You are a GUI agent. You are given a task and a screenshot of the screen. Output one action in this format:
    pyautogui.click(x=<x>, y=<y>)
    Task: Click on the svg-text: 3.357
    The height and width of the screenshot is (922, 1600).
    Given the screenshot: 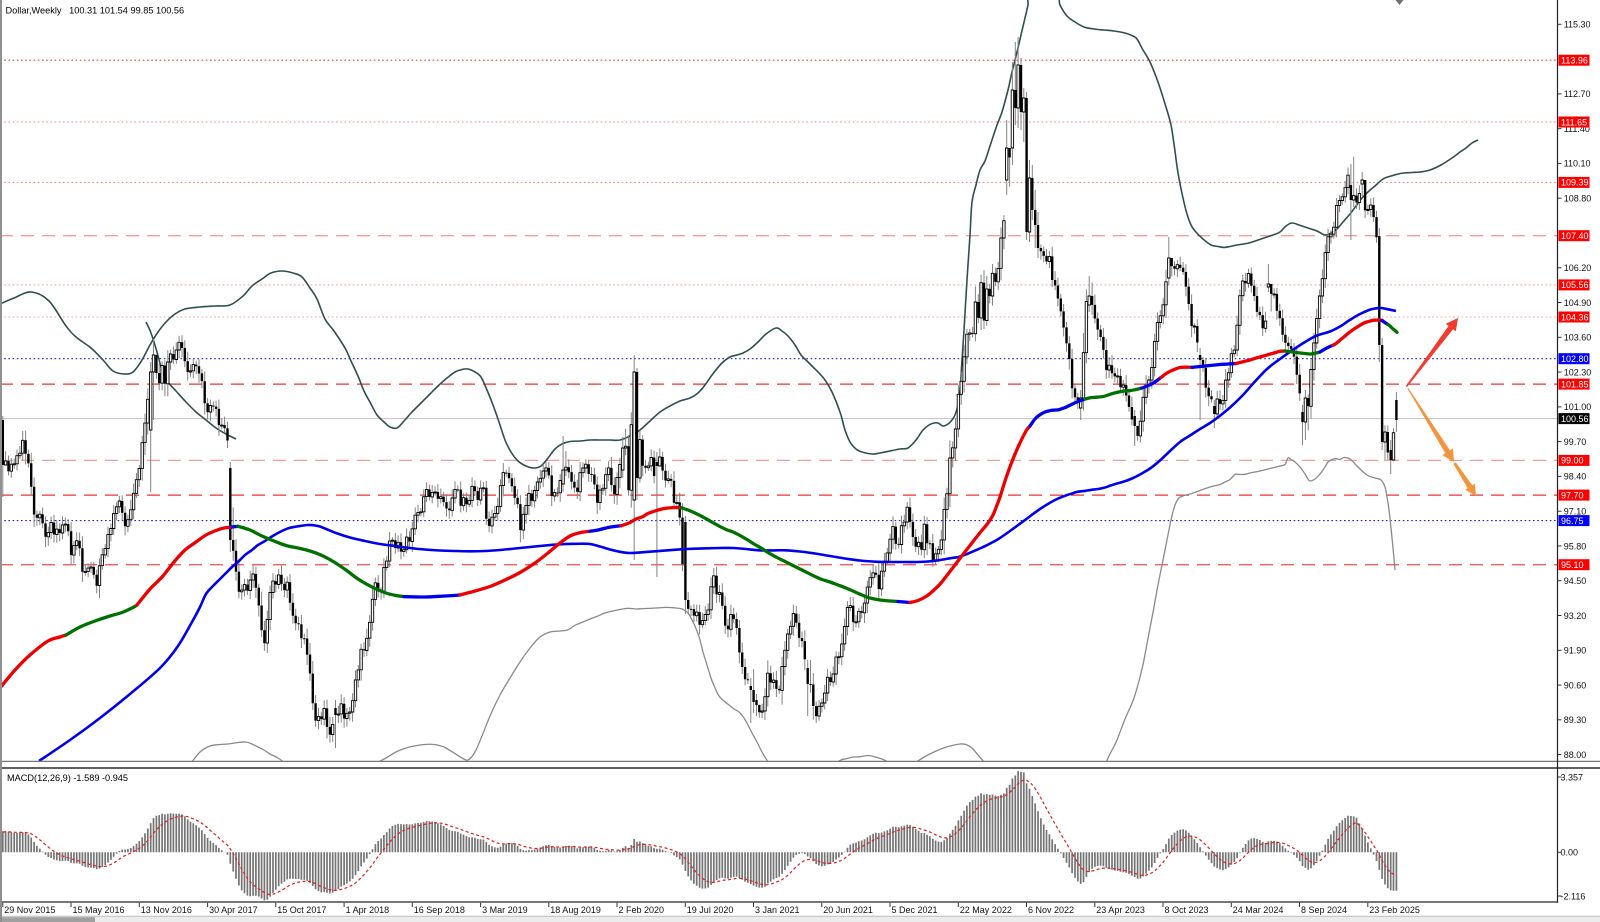 What is the action you would take?
    pyautogui.click(x=1572, y=777)
    